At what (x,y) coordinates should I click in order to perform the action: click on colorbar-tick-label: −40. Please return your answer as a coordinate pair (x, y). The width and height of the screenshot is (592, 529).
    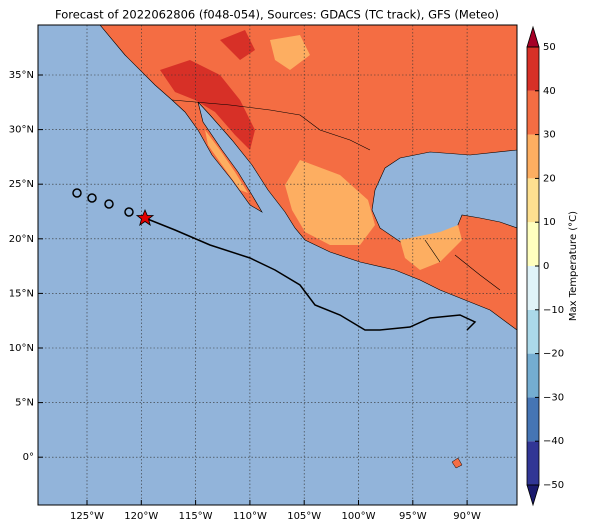
    Looking at the image, I should click on (553, 441).